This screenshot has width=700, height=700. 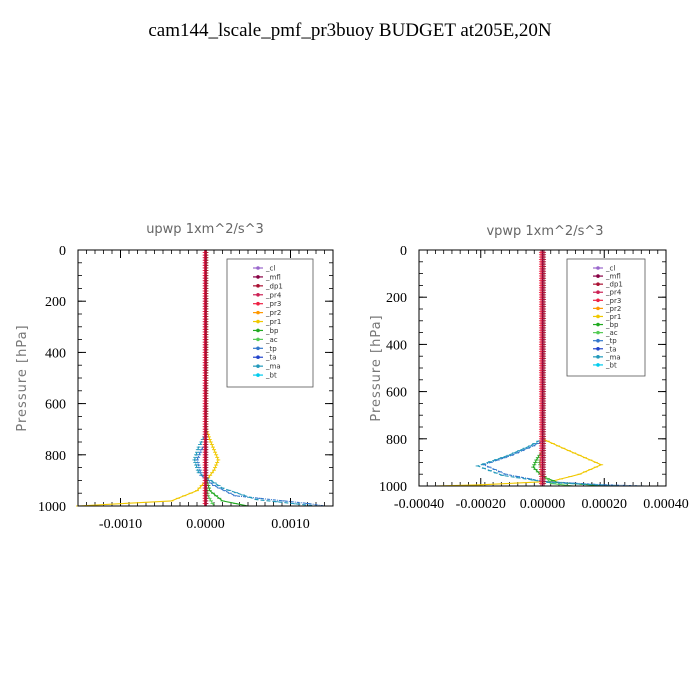 I want to click on x-tick-label: -0.0010, so click(x=120, y=524).